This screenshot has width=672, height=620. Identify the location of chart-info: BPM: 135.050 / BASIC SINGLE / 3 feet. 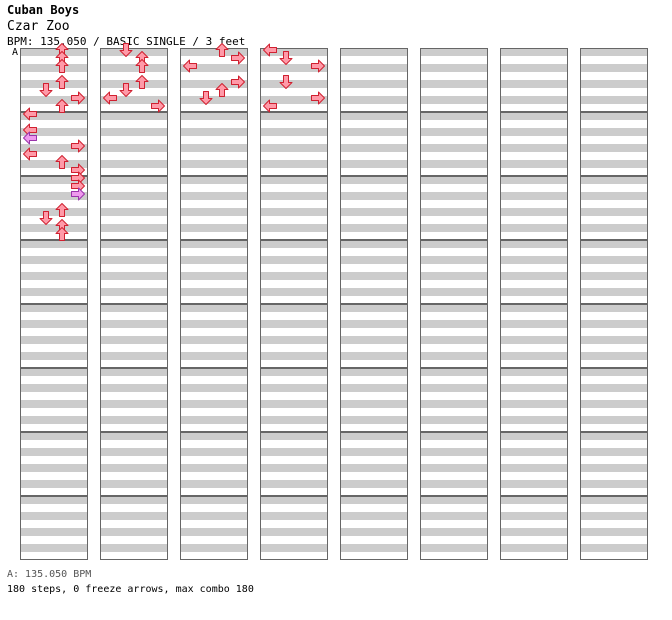
(126, 41).